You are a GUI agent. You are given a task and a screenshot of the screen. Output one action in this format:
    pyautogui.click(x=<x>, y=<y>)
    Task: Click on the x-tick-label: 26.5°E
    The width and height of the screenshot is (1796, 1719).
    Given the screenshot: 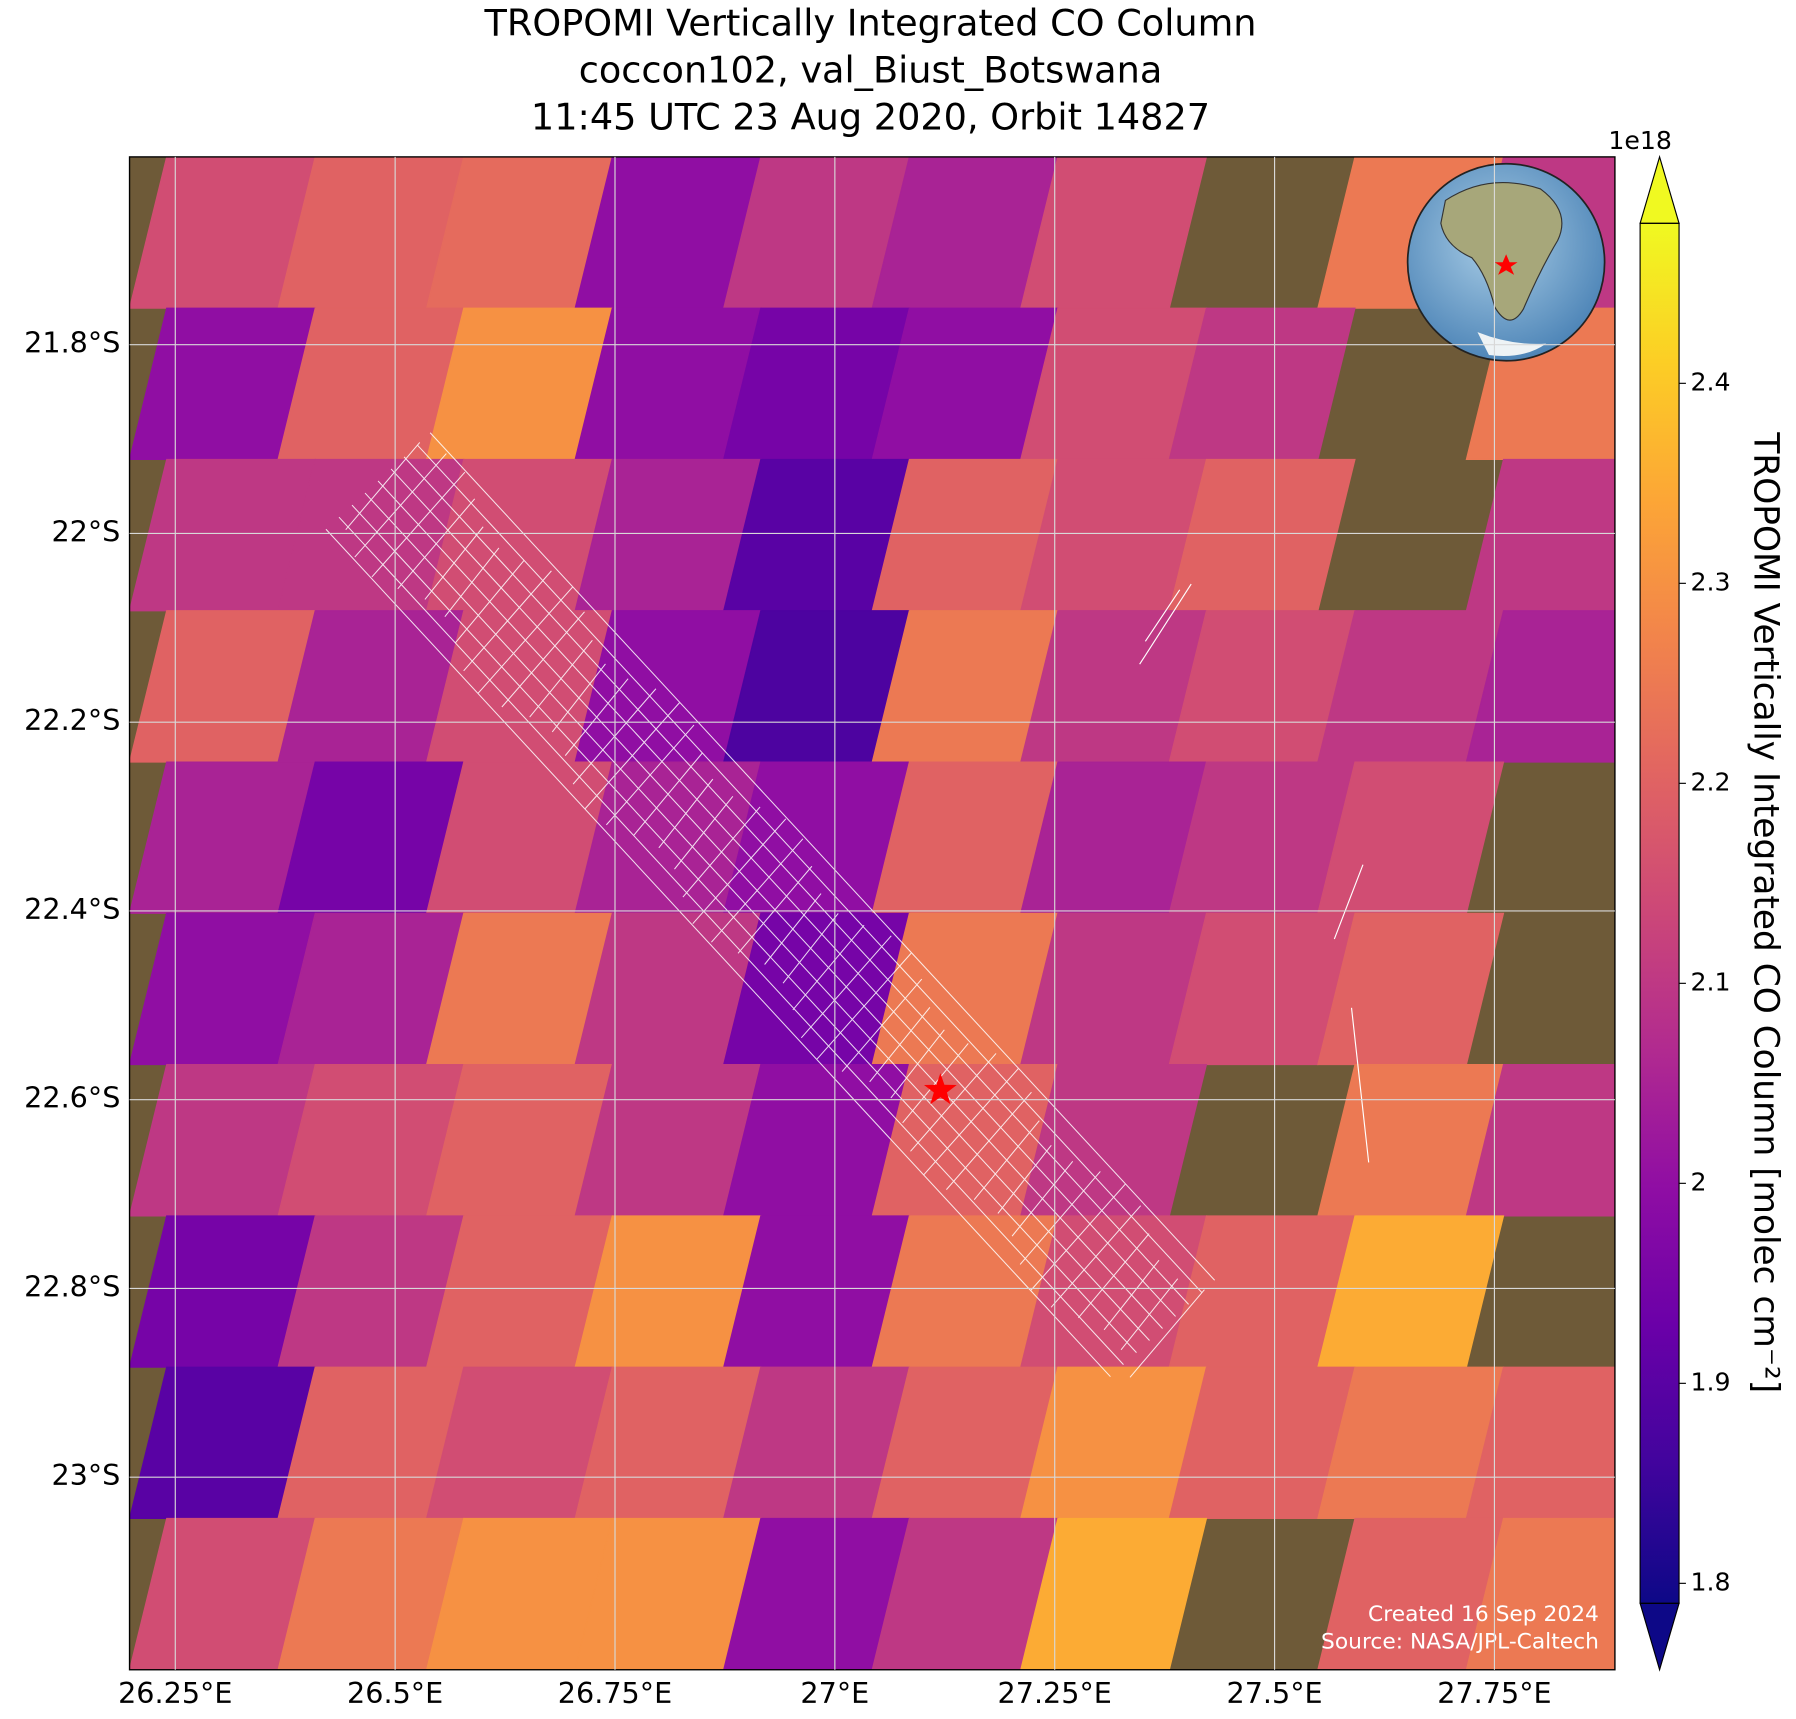 What is the action you would take?
    pyautogui.click(x=395, y=1693)
    